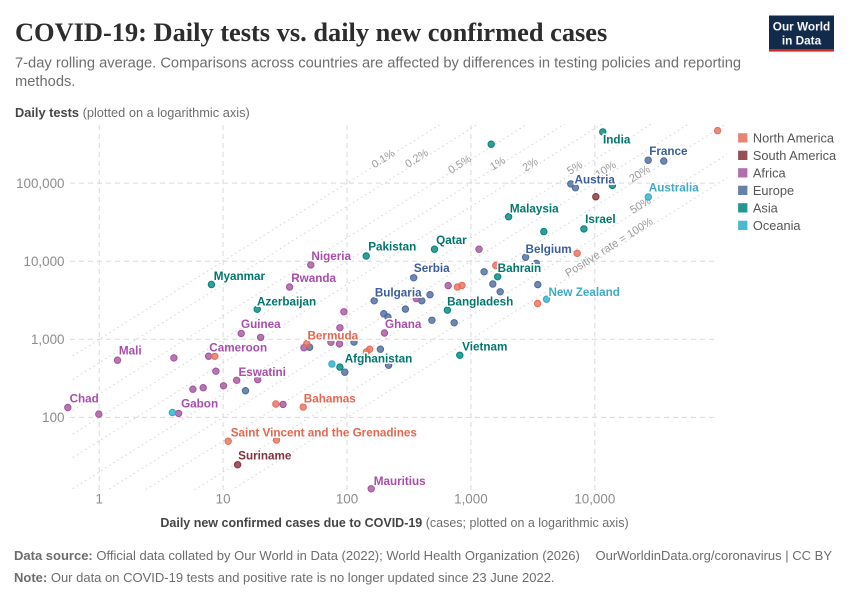  What do you see at coordinates (84, 398) in the screenshot?
I see `svg-text: Chad` at bounding box center [84, 398].